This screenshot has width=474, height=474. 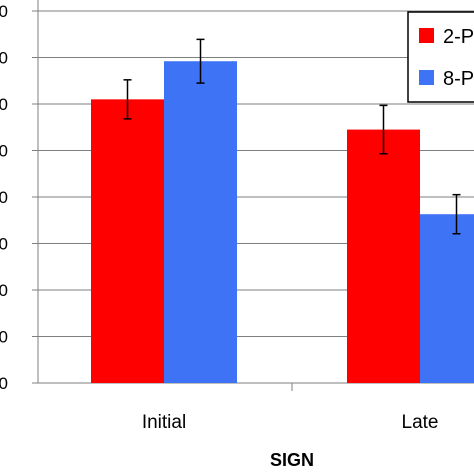 What do you see at coordinates (458, 79) in the screenshot?
I see `legend-label: 8-P` at bounding box center [458, 79].